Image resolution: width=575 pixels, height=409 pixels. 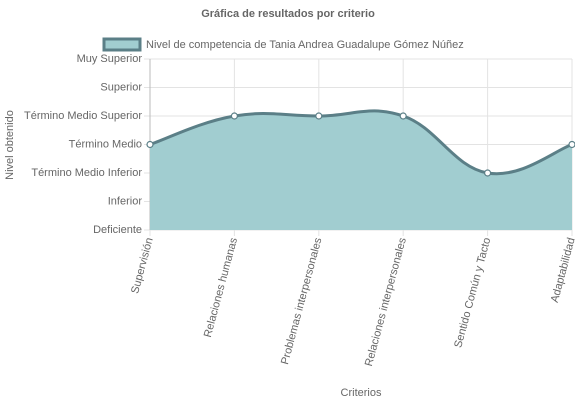 What do you see at coordinates (86, 173) in the screenshot?
I see `y-tick-label: Término Medio Inferior` at bounding box center [86, 173].